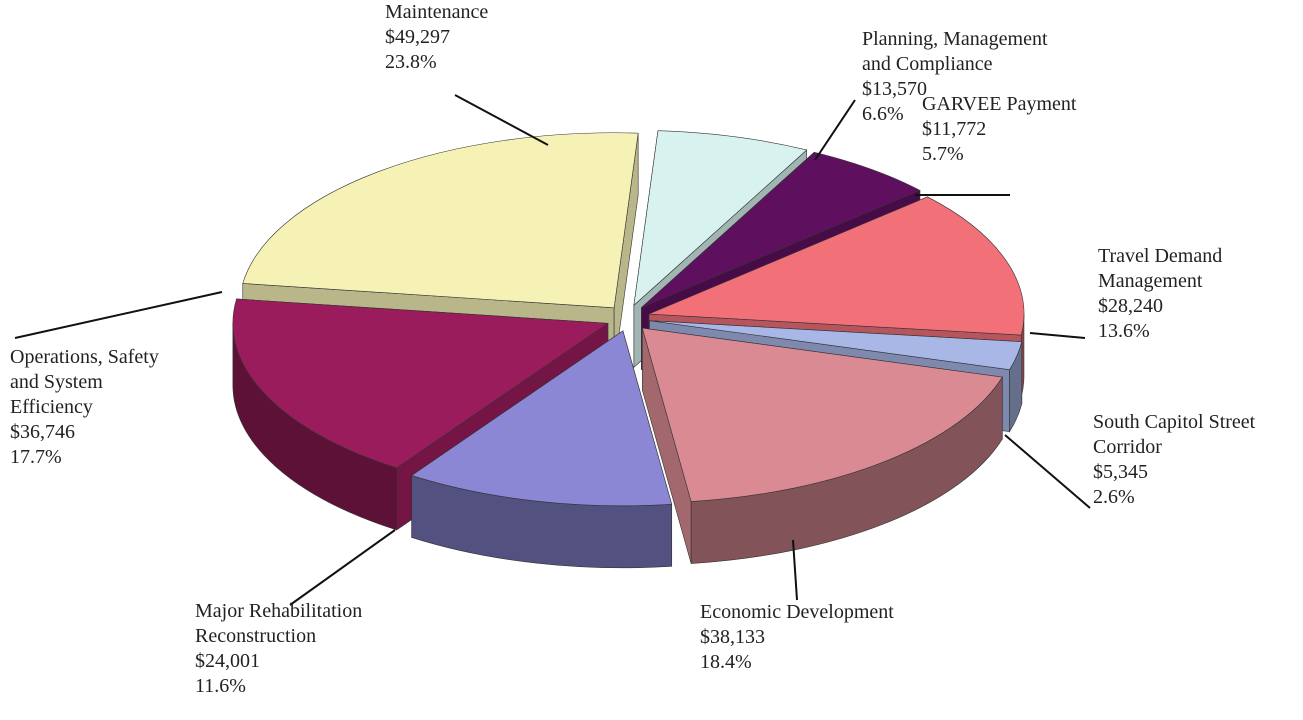 This screenshot has width=1303, height=720. Describe the element at coordinates (1120, 472) in the screenshot. I see `slice-value-label: $5,345` at that location.